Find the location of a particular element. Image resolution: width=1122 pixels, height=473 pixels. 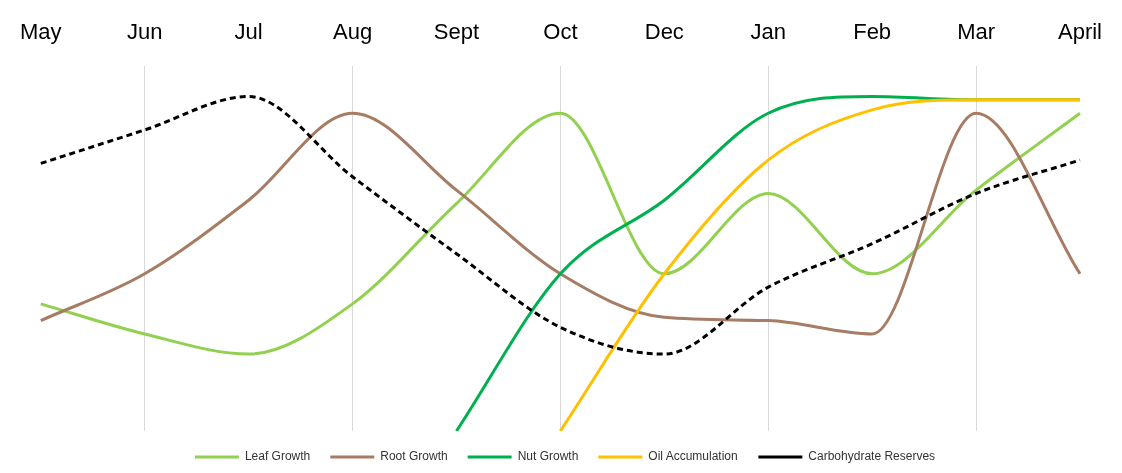

legend-label: Root Growth is located at coordinates (414, 456).